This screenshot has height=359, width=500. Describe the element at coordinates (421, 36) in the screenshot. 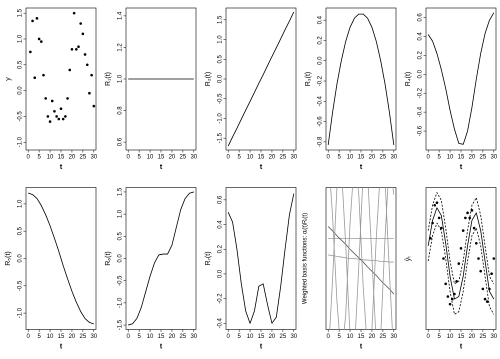

I see `y-tick-label: 0.4` at that location.